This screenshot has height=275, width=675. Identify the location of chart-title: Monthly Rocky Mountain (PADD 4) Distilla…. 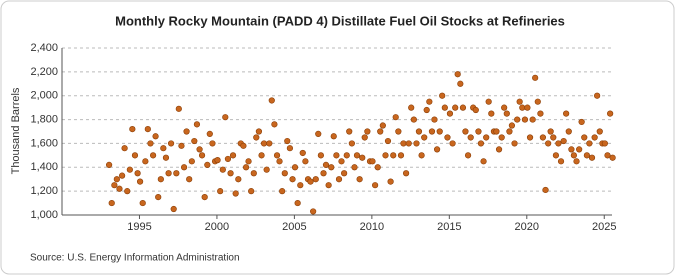
(340, 20).